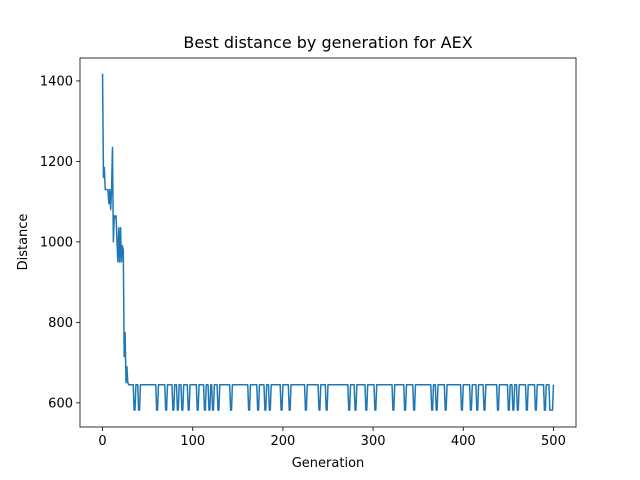  I want to click on y-tick-label: 600, so click(60, 403).